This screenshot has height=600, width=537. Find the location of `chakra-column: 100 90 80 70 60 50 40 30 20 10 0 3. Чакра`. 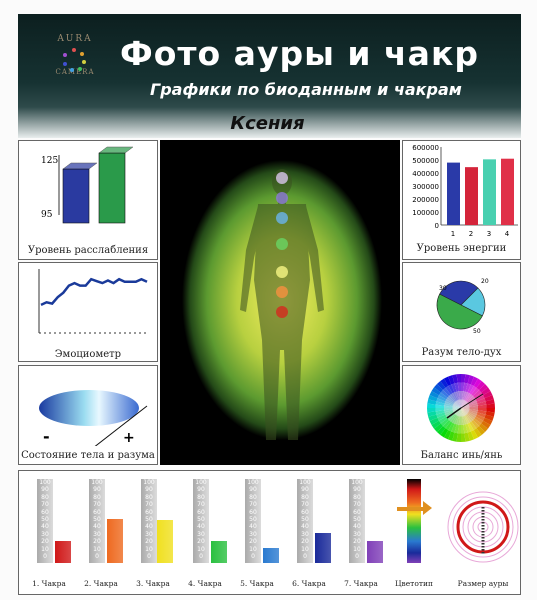

chakra-column: 100 90 80 70 60 50 40 30 20 10 0 3. Чакра is located at coordinates (153, 534).